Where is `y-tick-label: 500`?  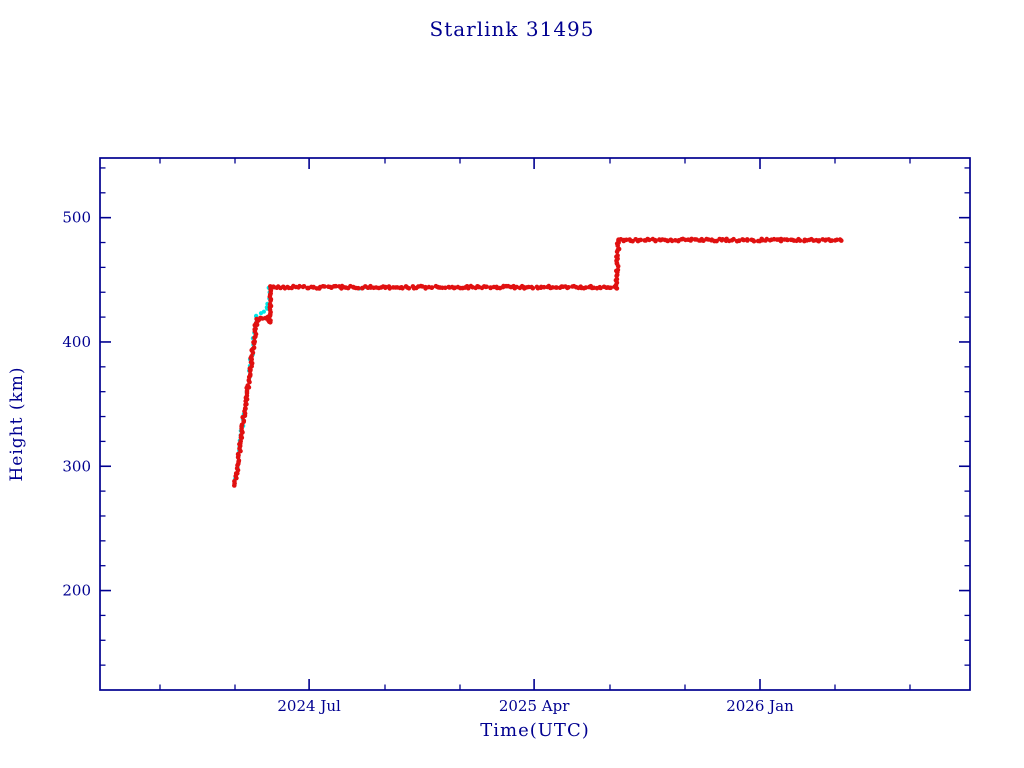 y-tick-label: 500 is located at coordinates (76, 218).